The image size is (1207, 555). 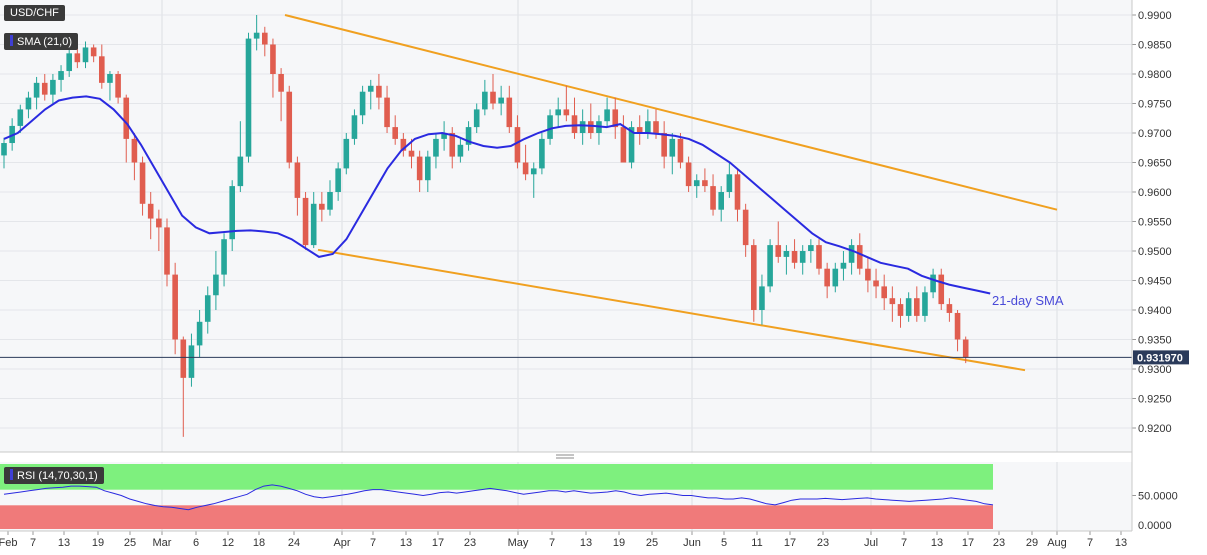 I want to click on x-tick-label: 23, so click(x=999, y=543).